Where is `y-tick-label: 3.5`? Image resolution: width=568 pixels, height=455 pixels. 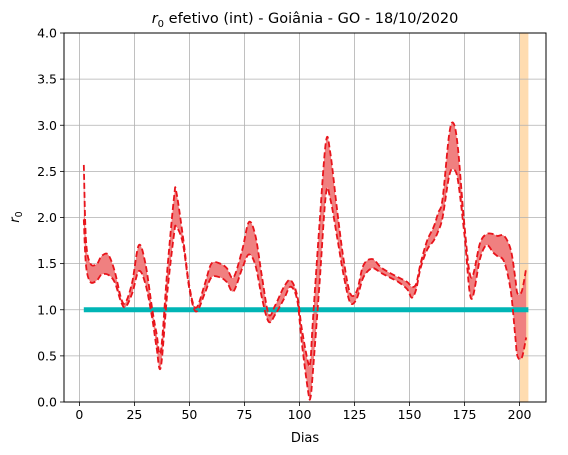 y-tick-label: 3.5 is located at coordinates (47, 79).